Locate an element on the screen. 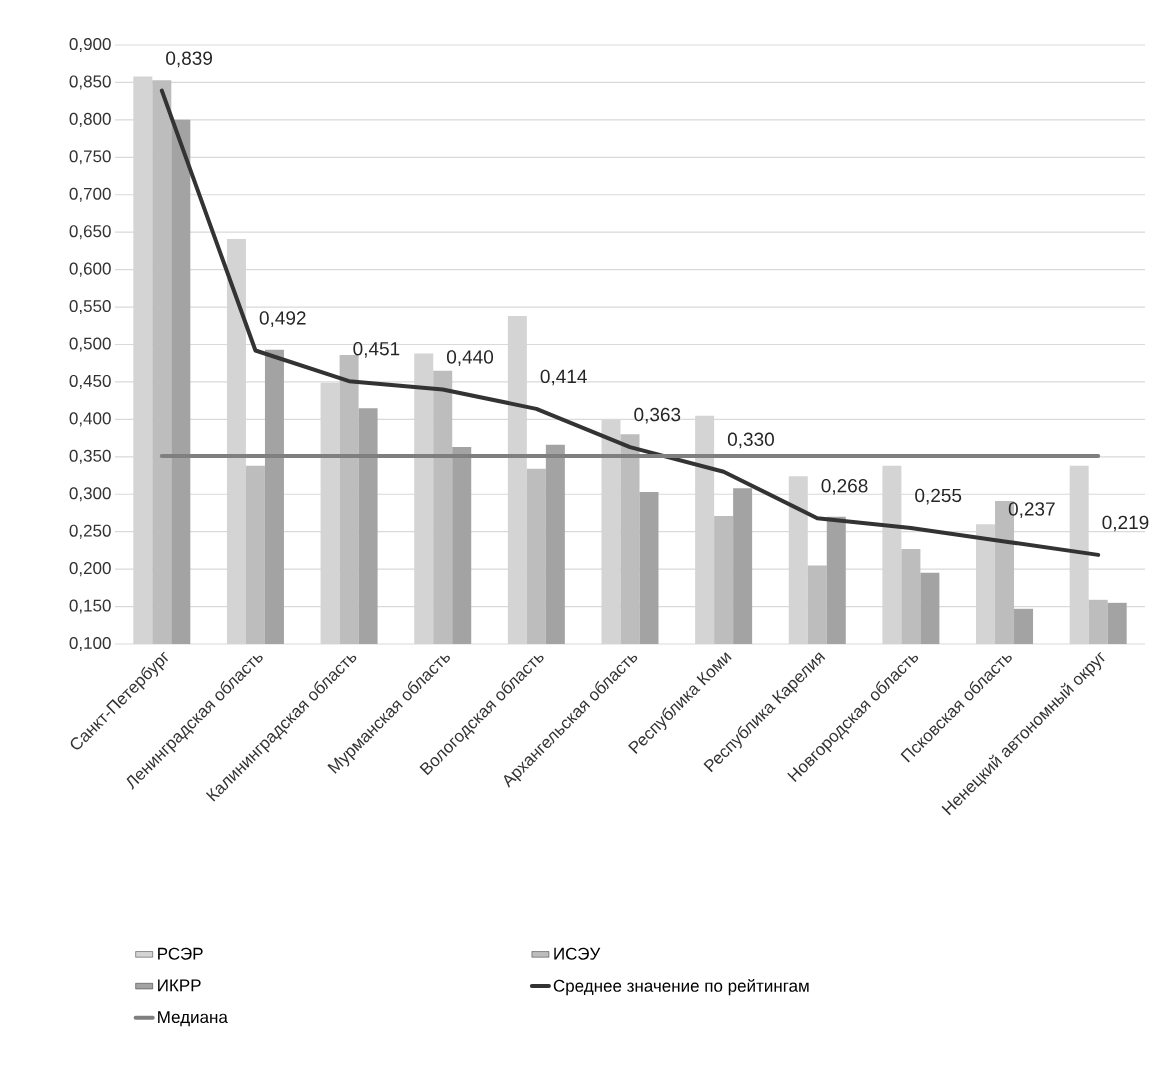  y-tick-label: 0,350 is located at coordinates (90, 456).